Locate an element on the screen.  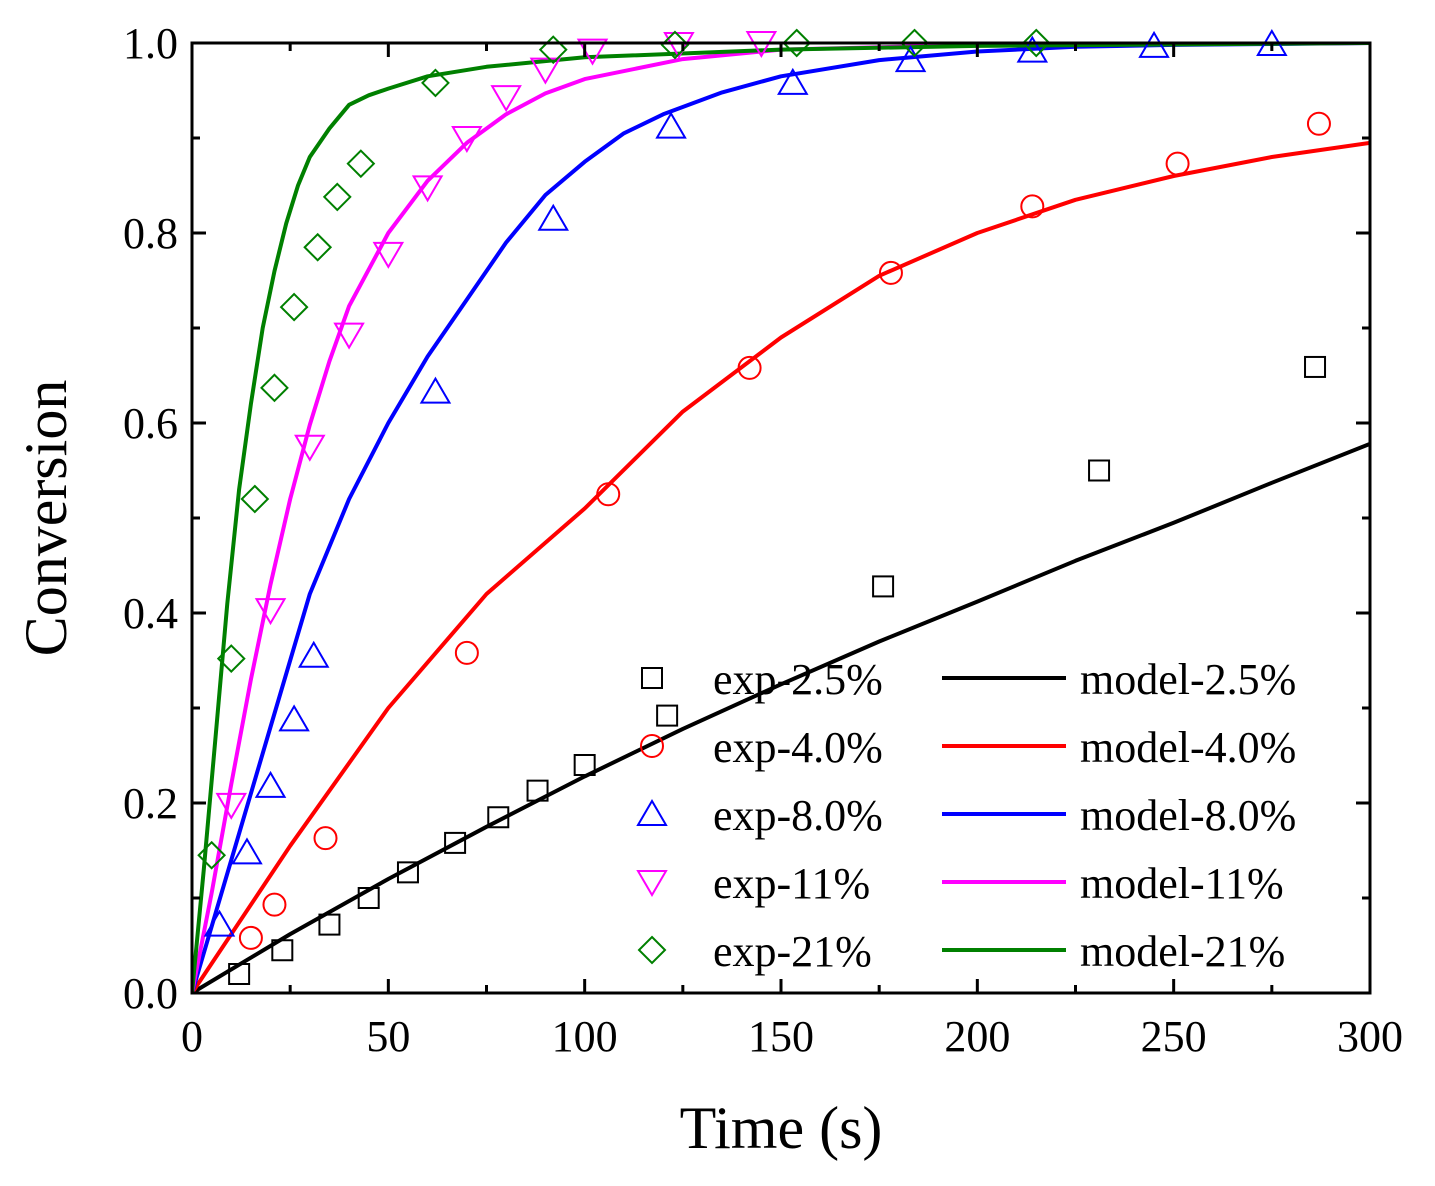
legend-label-model-11: model-11% is located at coordinates (1182, 883).